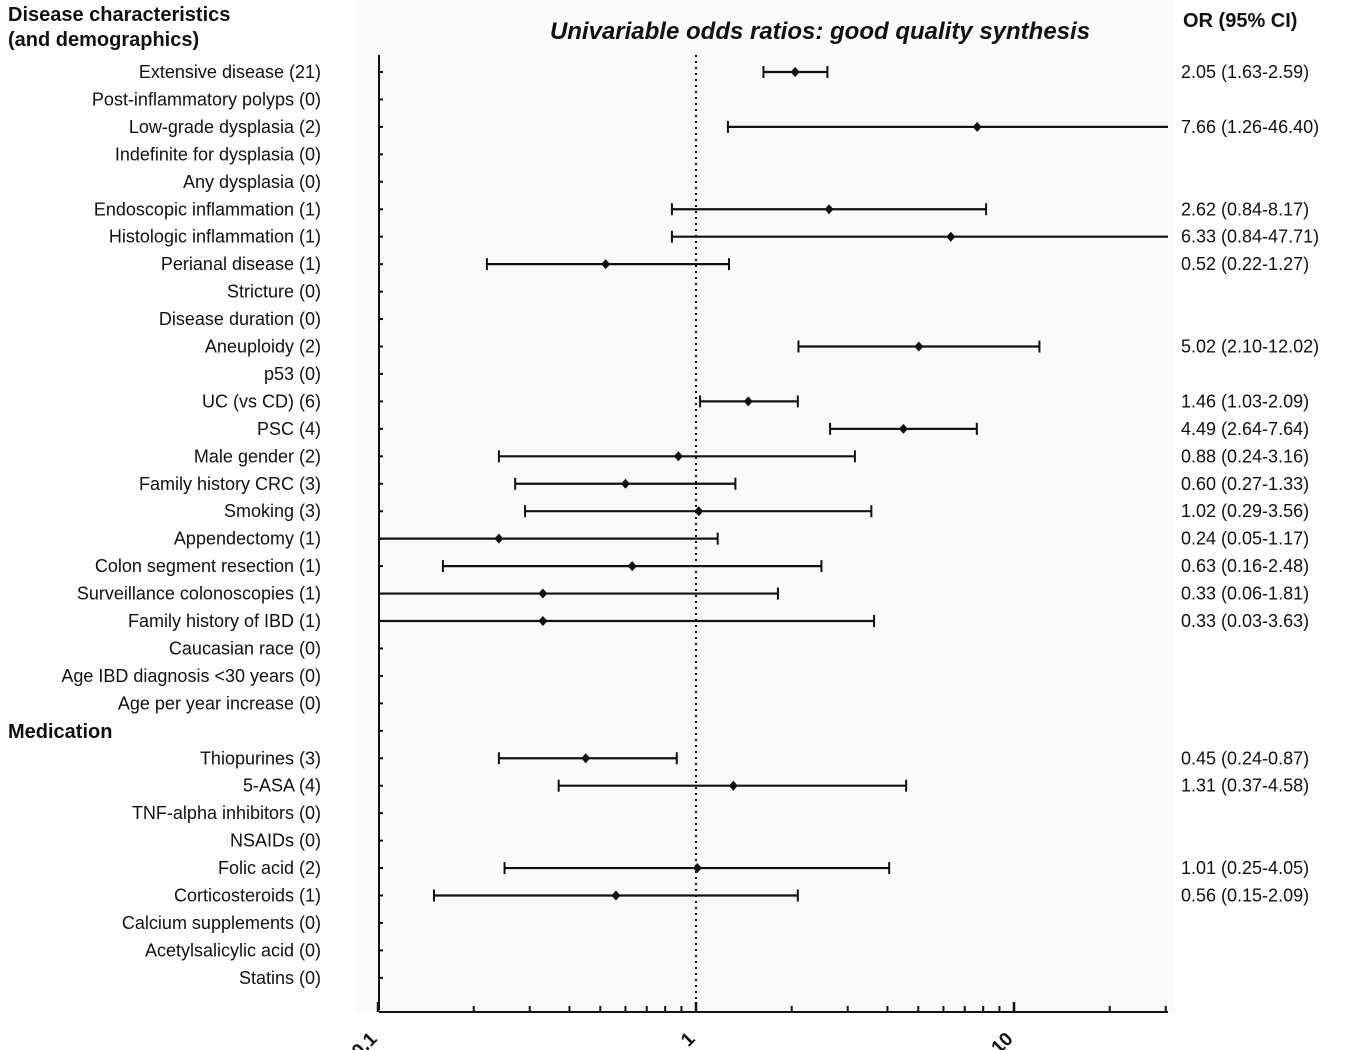 The width and height of the screenshot is (1345, 1050). I want to click on row-label: 5-ASA (4), so click(282, 786).